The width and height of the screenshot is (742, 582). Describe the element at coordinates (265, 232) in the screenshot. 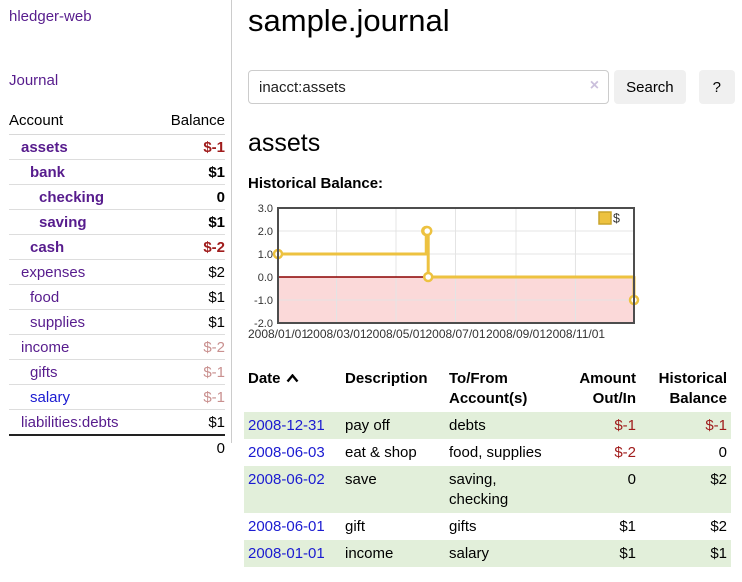

I see `y-tick-label: 2.0` at that location.